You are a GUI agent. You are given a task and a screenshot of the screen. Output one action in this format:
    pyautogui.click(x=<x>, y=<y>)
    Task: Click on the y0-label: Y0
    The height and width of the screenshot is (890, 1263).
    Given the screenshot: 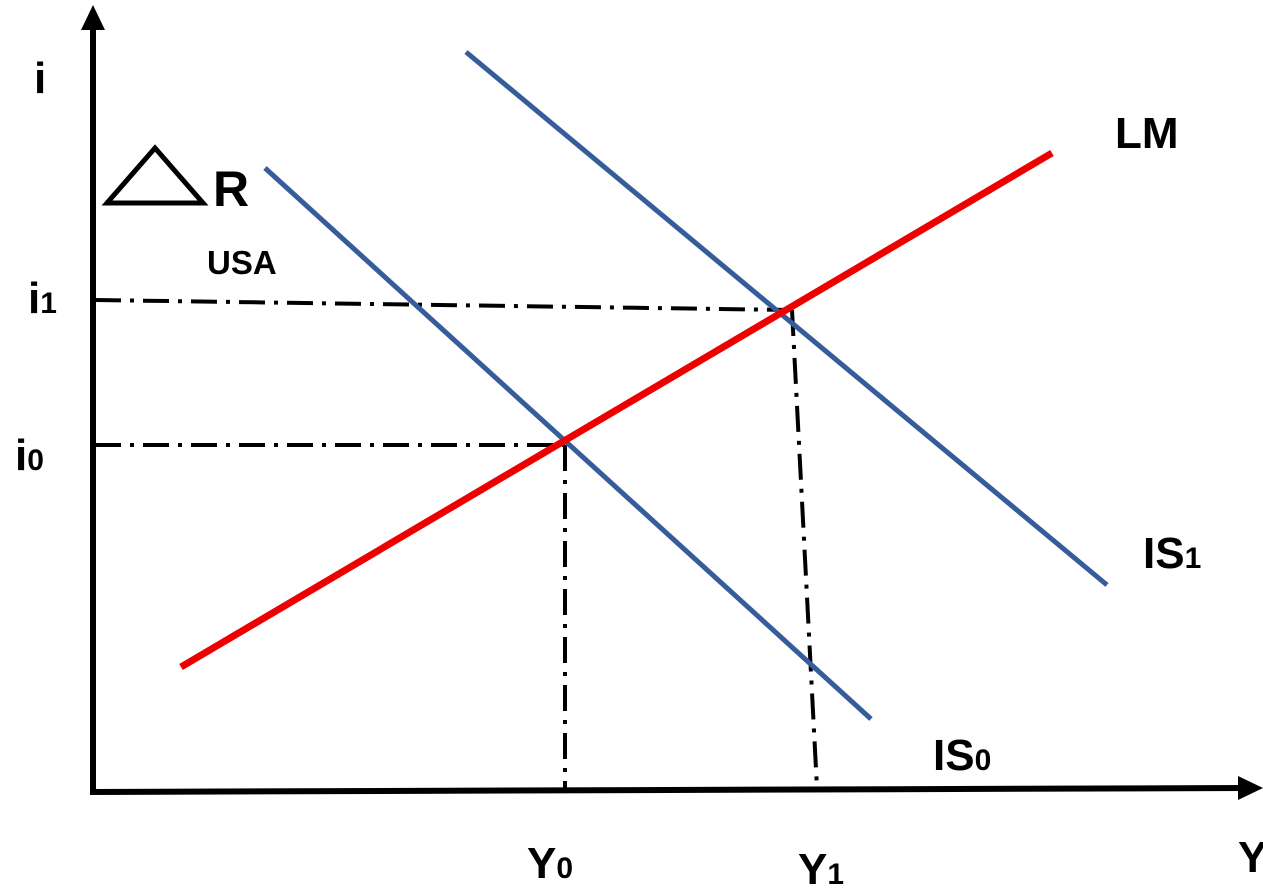 What is the action you would take?
    pyautogui.click(x=550, y=863)
    